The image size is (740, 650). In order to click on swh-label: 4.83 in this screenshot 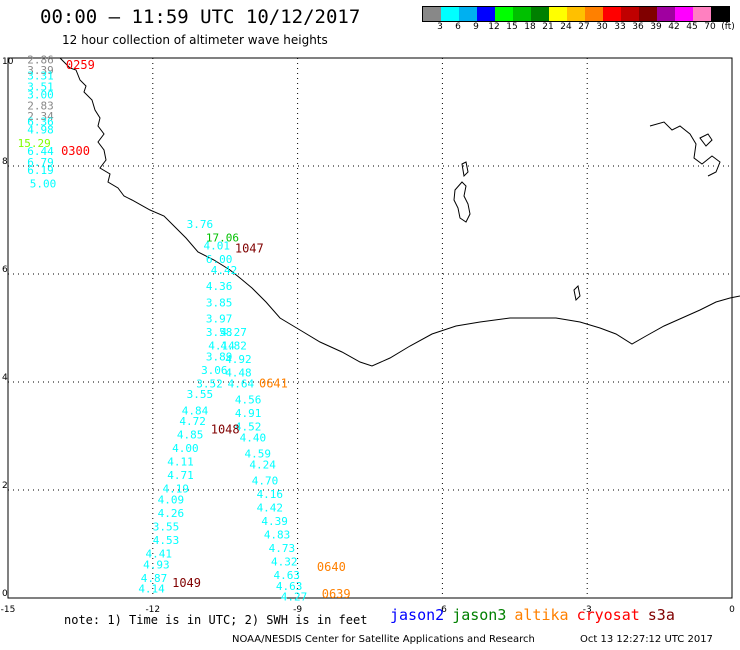, I will do `click(277, 535)`.